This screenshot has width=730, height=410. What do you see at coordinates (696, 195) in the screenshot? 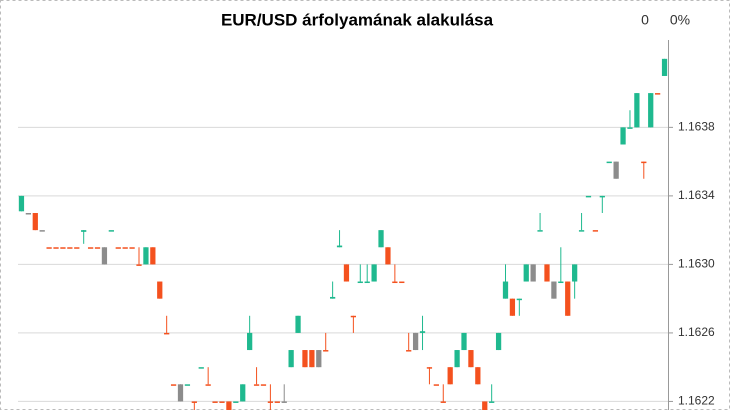
I see `y-tick-label: 1.1634` at bounding box center [696, 195].